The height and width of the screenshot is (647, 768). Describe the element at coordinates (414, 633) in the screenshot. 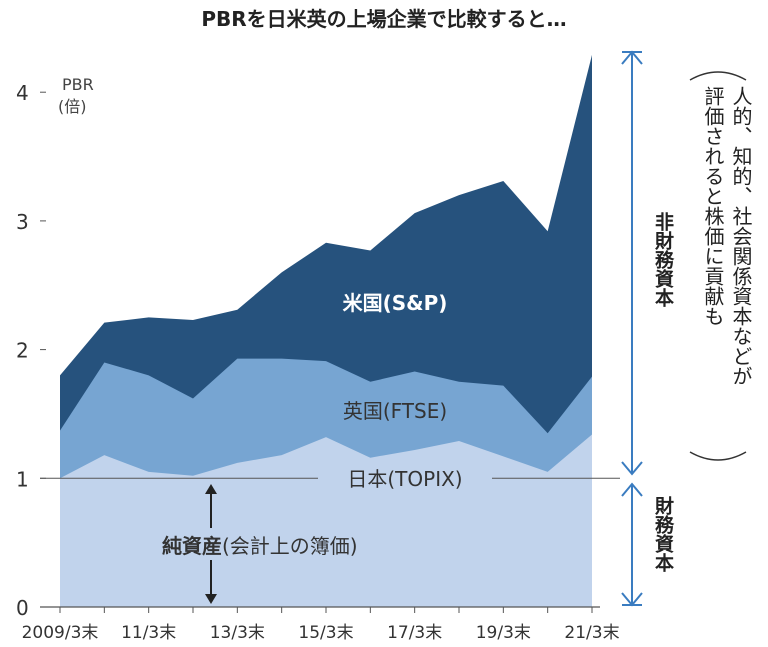

I see `x-tick-label: 17/3末` at that location.